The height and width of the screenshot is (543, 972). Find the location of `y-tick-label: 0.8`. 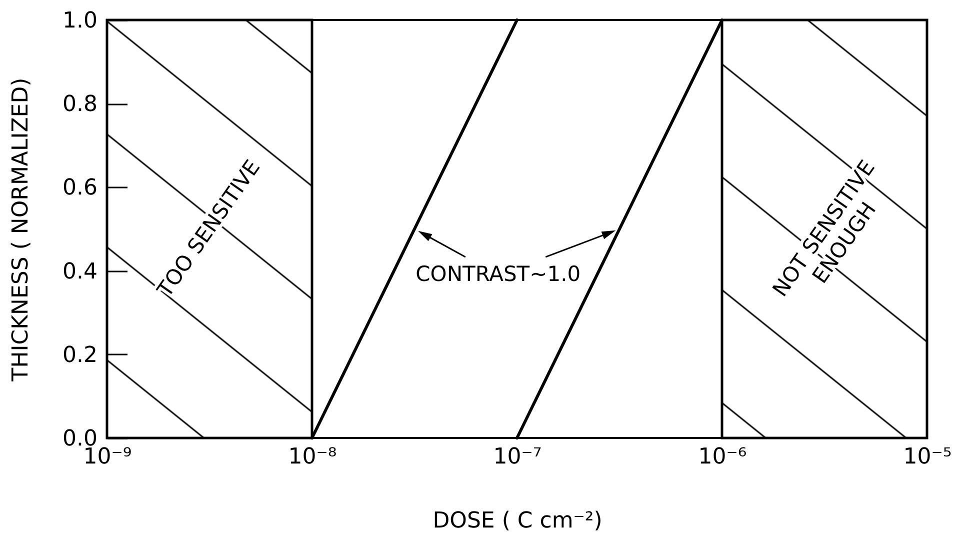

y-tick-label: 0.8 is located at coordinates (80, 105).